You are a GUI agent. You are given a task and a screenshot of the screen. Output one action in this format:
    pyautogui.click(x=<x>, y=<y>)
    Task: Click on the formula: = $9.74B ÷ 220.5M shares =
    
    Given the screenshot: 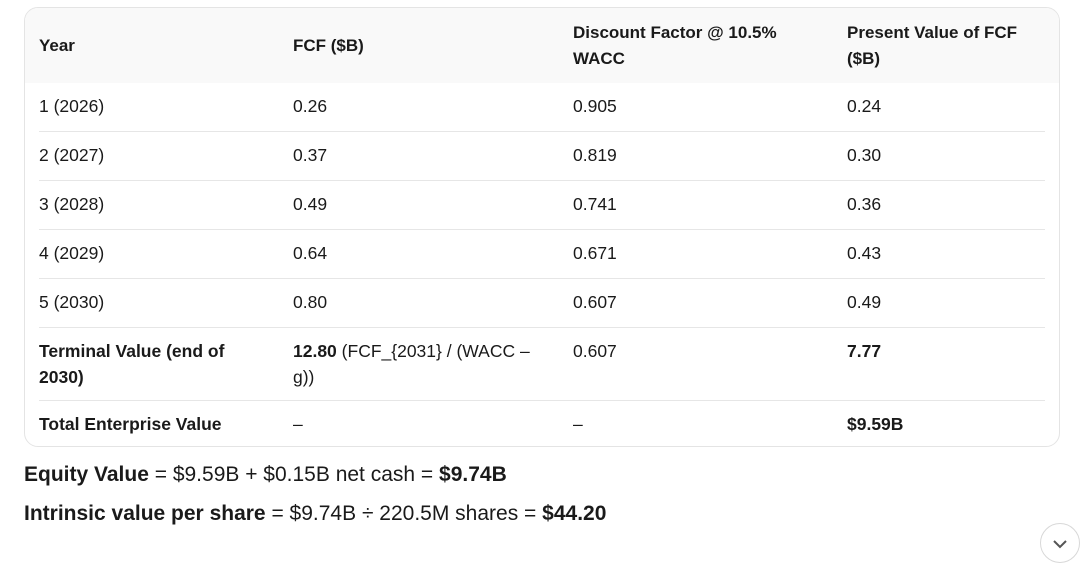 What is the action you would take?
    pyautogui.click(x=404, y=513)
    